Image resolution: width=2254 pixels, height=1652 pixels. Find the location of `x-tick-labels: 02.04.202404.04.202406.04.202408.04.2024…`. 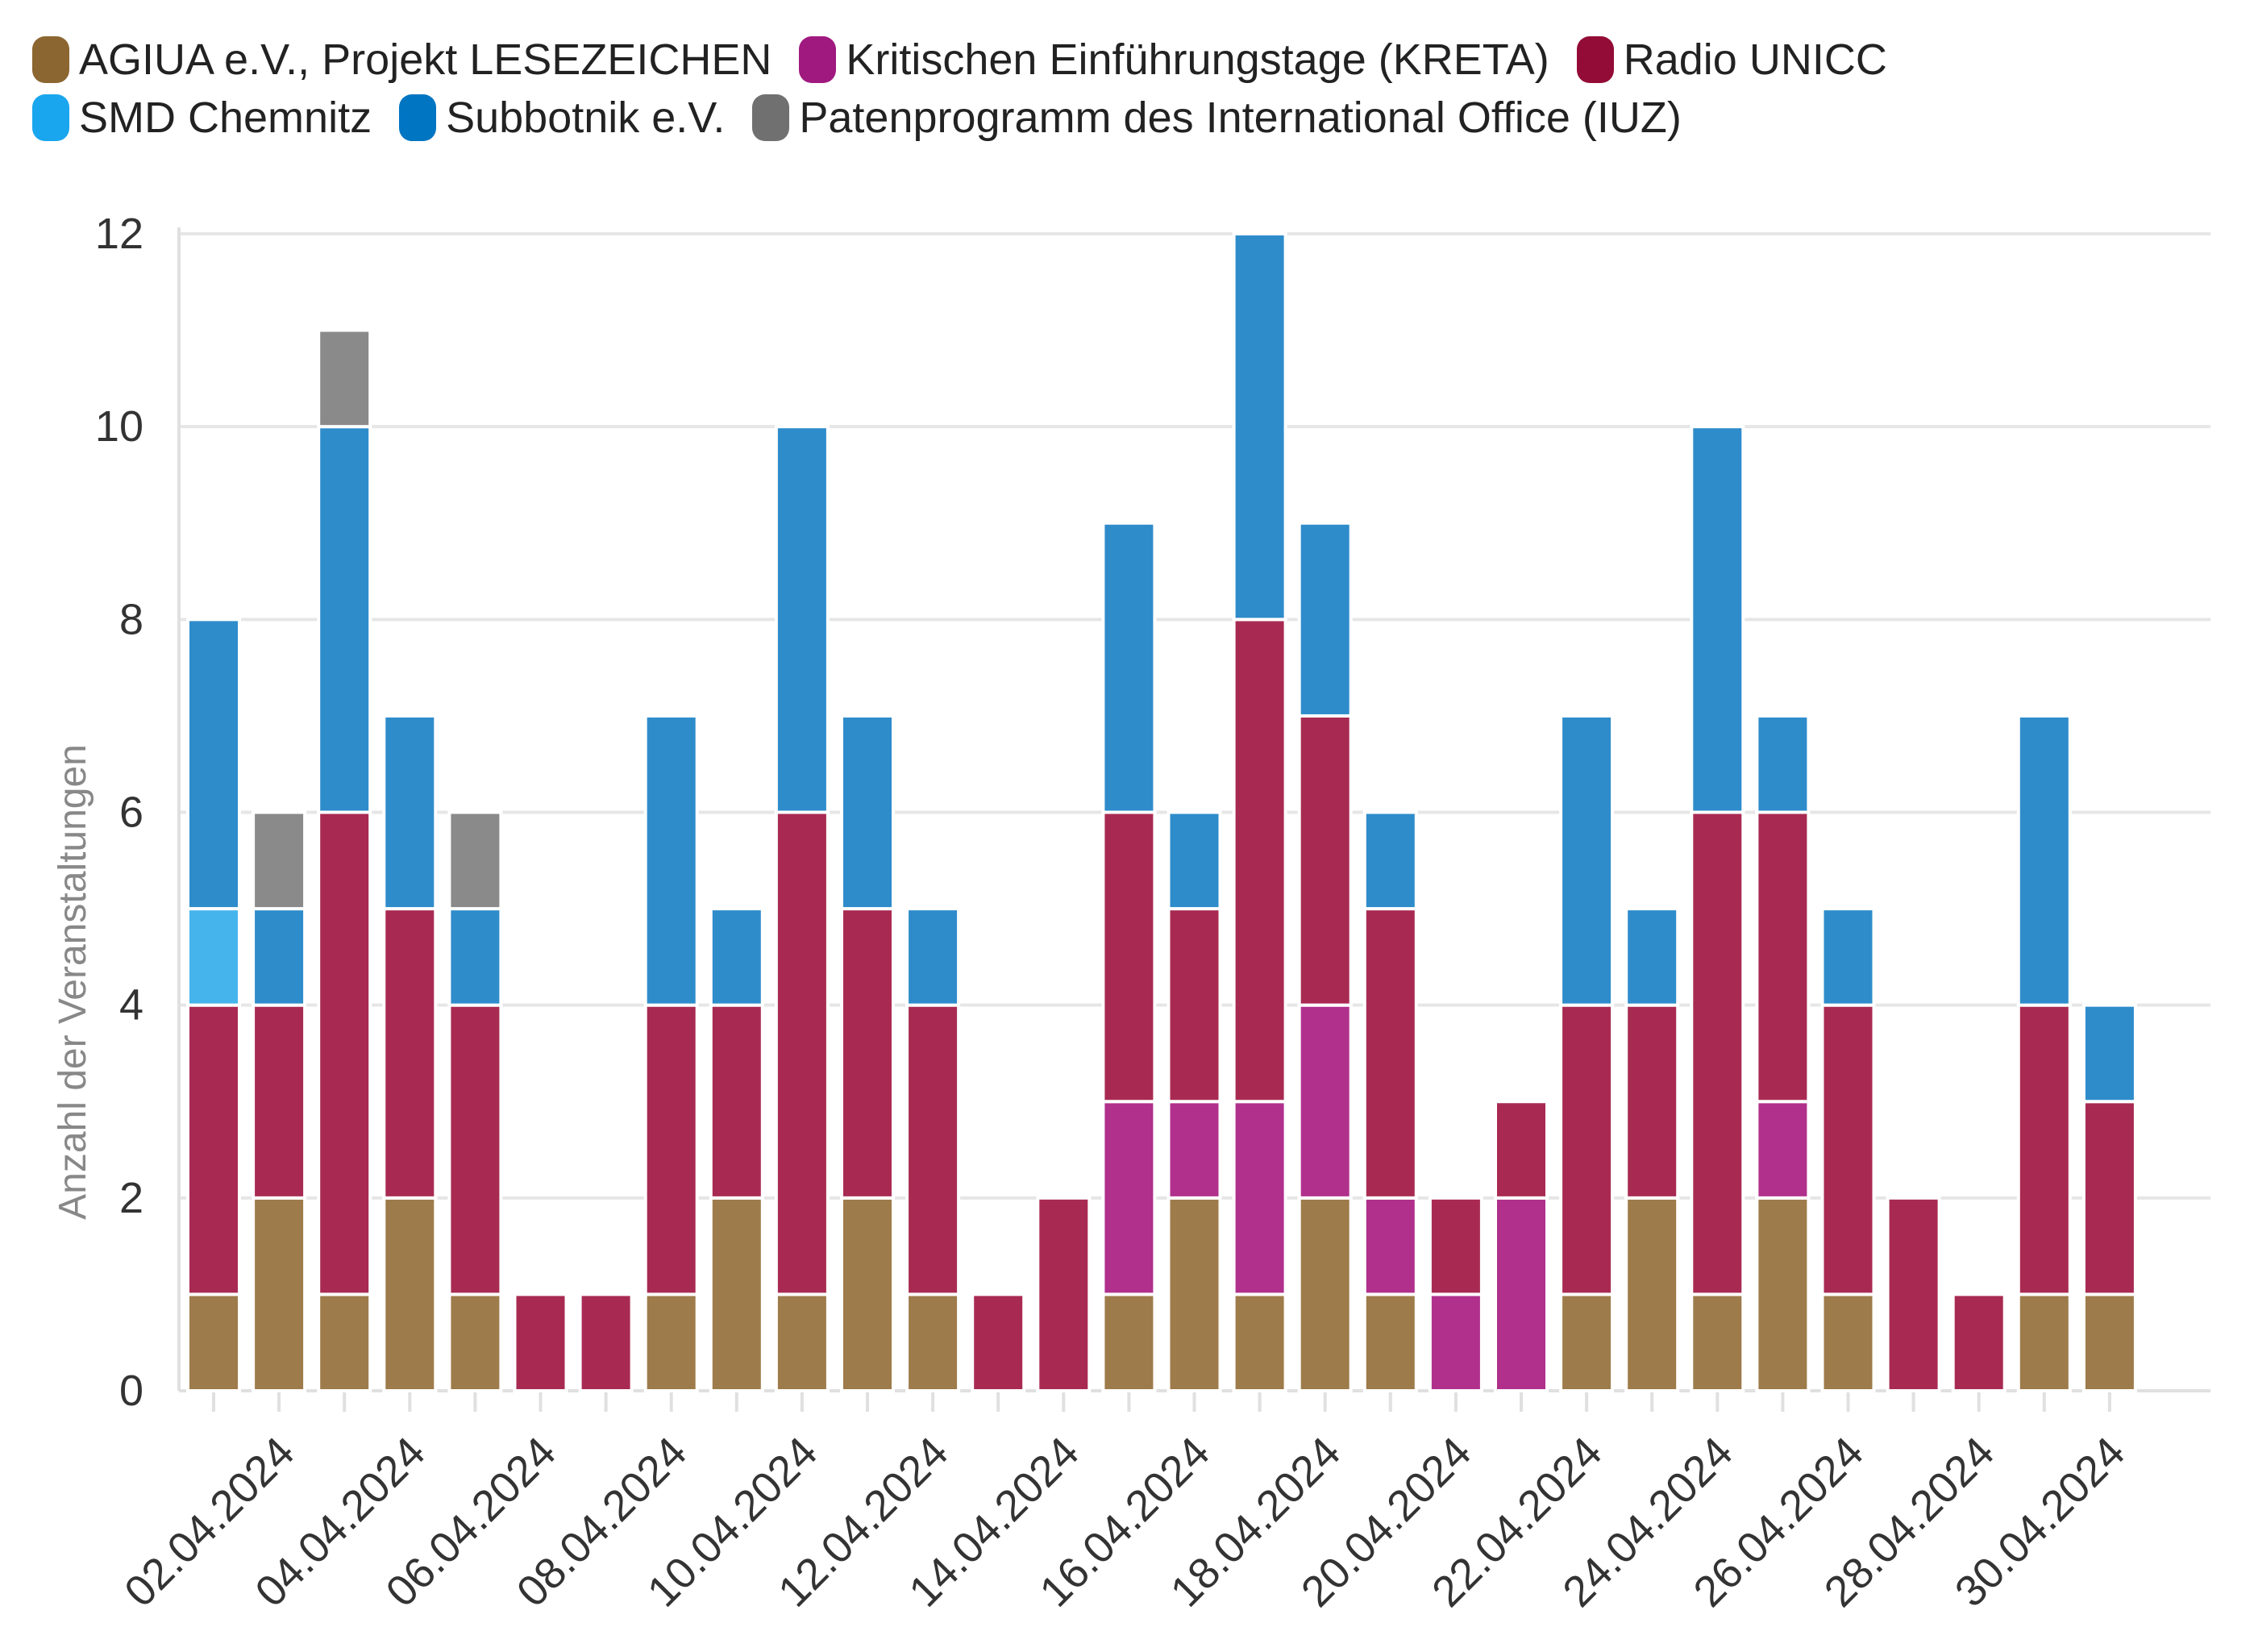

x-tick-labels: 02.04.202404.04.202406.04.202408.04.2024… is located at coordinates (1124, 1522).